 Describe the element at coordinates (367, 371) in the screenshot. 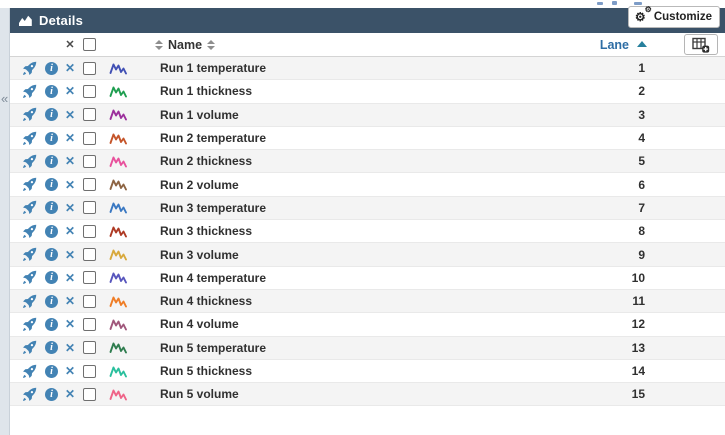

I see `table-row: i ✕ Run 5 thickness 14` at that location.